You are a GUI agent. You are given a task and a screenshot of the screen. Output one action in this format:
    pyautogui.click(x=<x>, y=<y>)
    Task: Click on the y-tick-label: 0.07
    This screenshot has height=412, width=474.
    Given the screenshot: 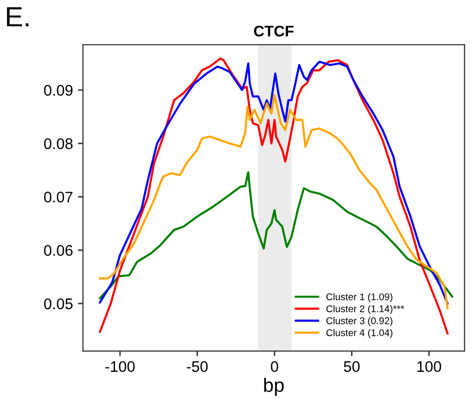 What is the action you would take?
    pyautogui.click(x=58, y=197)
    